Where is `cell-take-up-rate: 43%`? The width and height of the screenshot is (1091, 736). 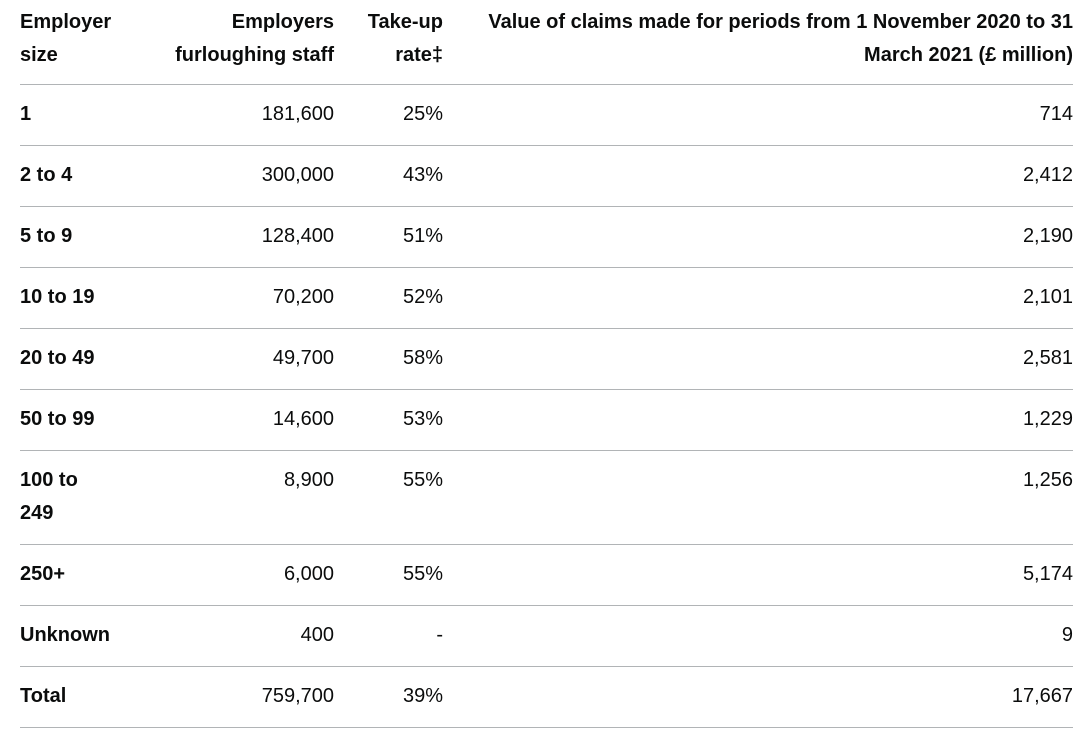 cell-take-up-rate: 43% is located at coordinates (408, 176).